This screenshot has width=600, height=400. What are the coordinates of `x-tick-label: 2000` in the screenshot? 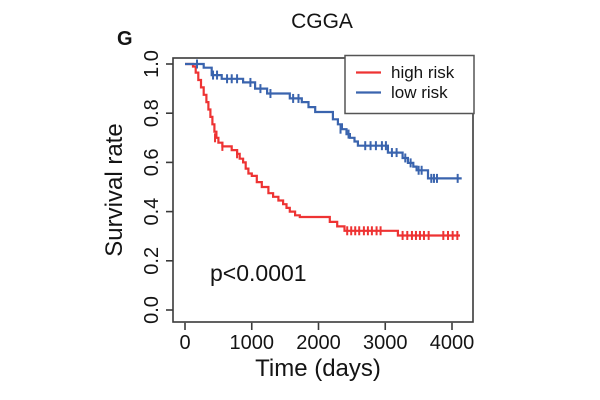 It's located at (318, 343).